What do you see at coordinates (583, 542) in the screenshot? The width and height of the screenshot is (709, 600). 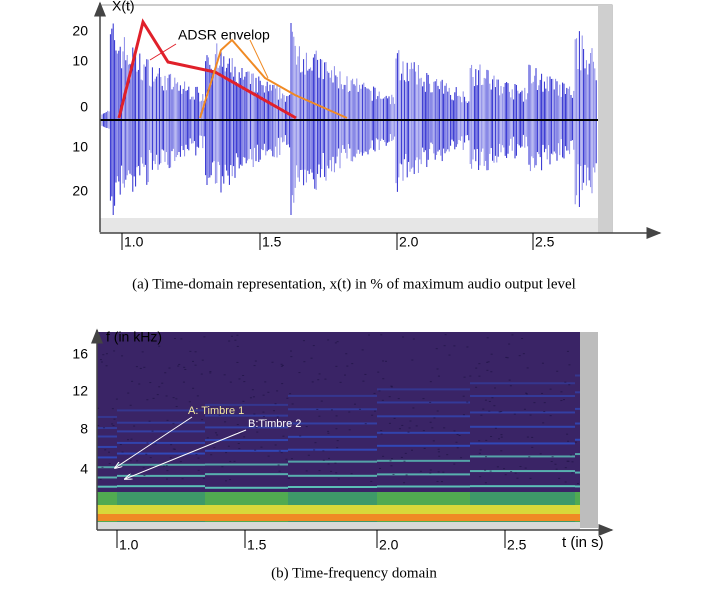 I see `x-axis-label: t (in s)` at bounding box center [583, 542].